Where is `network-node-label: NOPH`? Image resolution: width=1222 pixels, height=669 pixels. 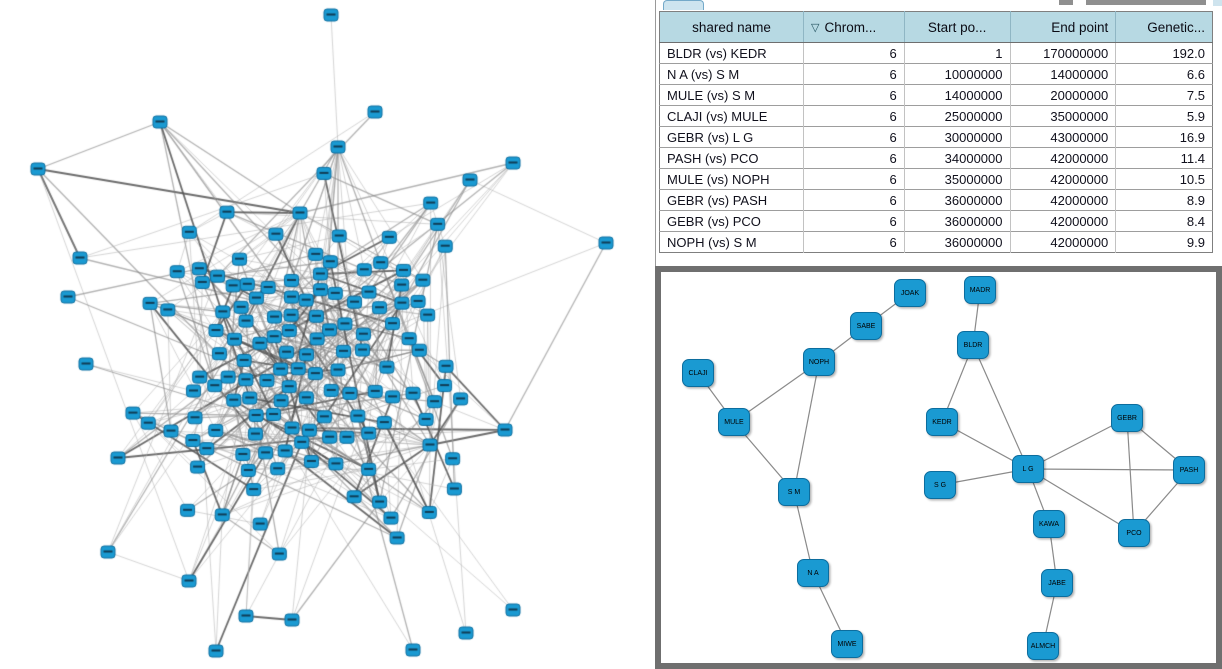 network-node-label: NOPH is located at coordinates (819, 362).